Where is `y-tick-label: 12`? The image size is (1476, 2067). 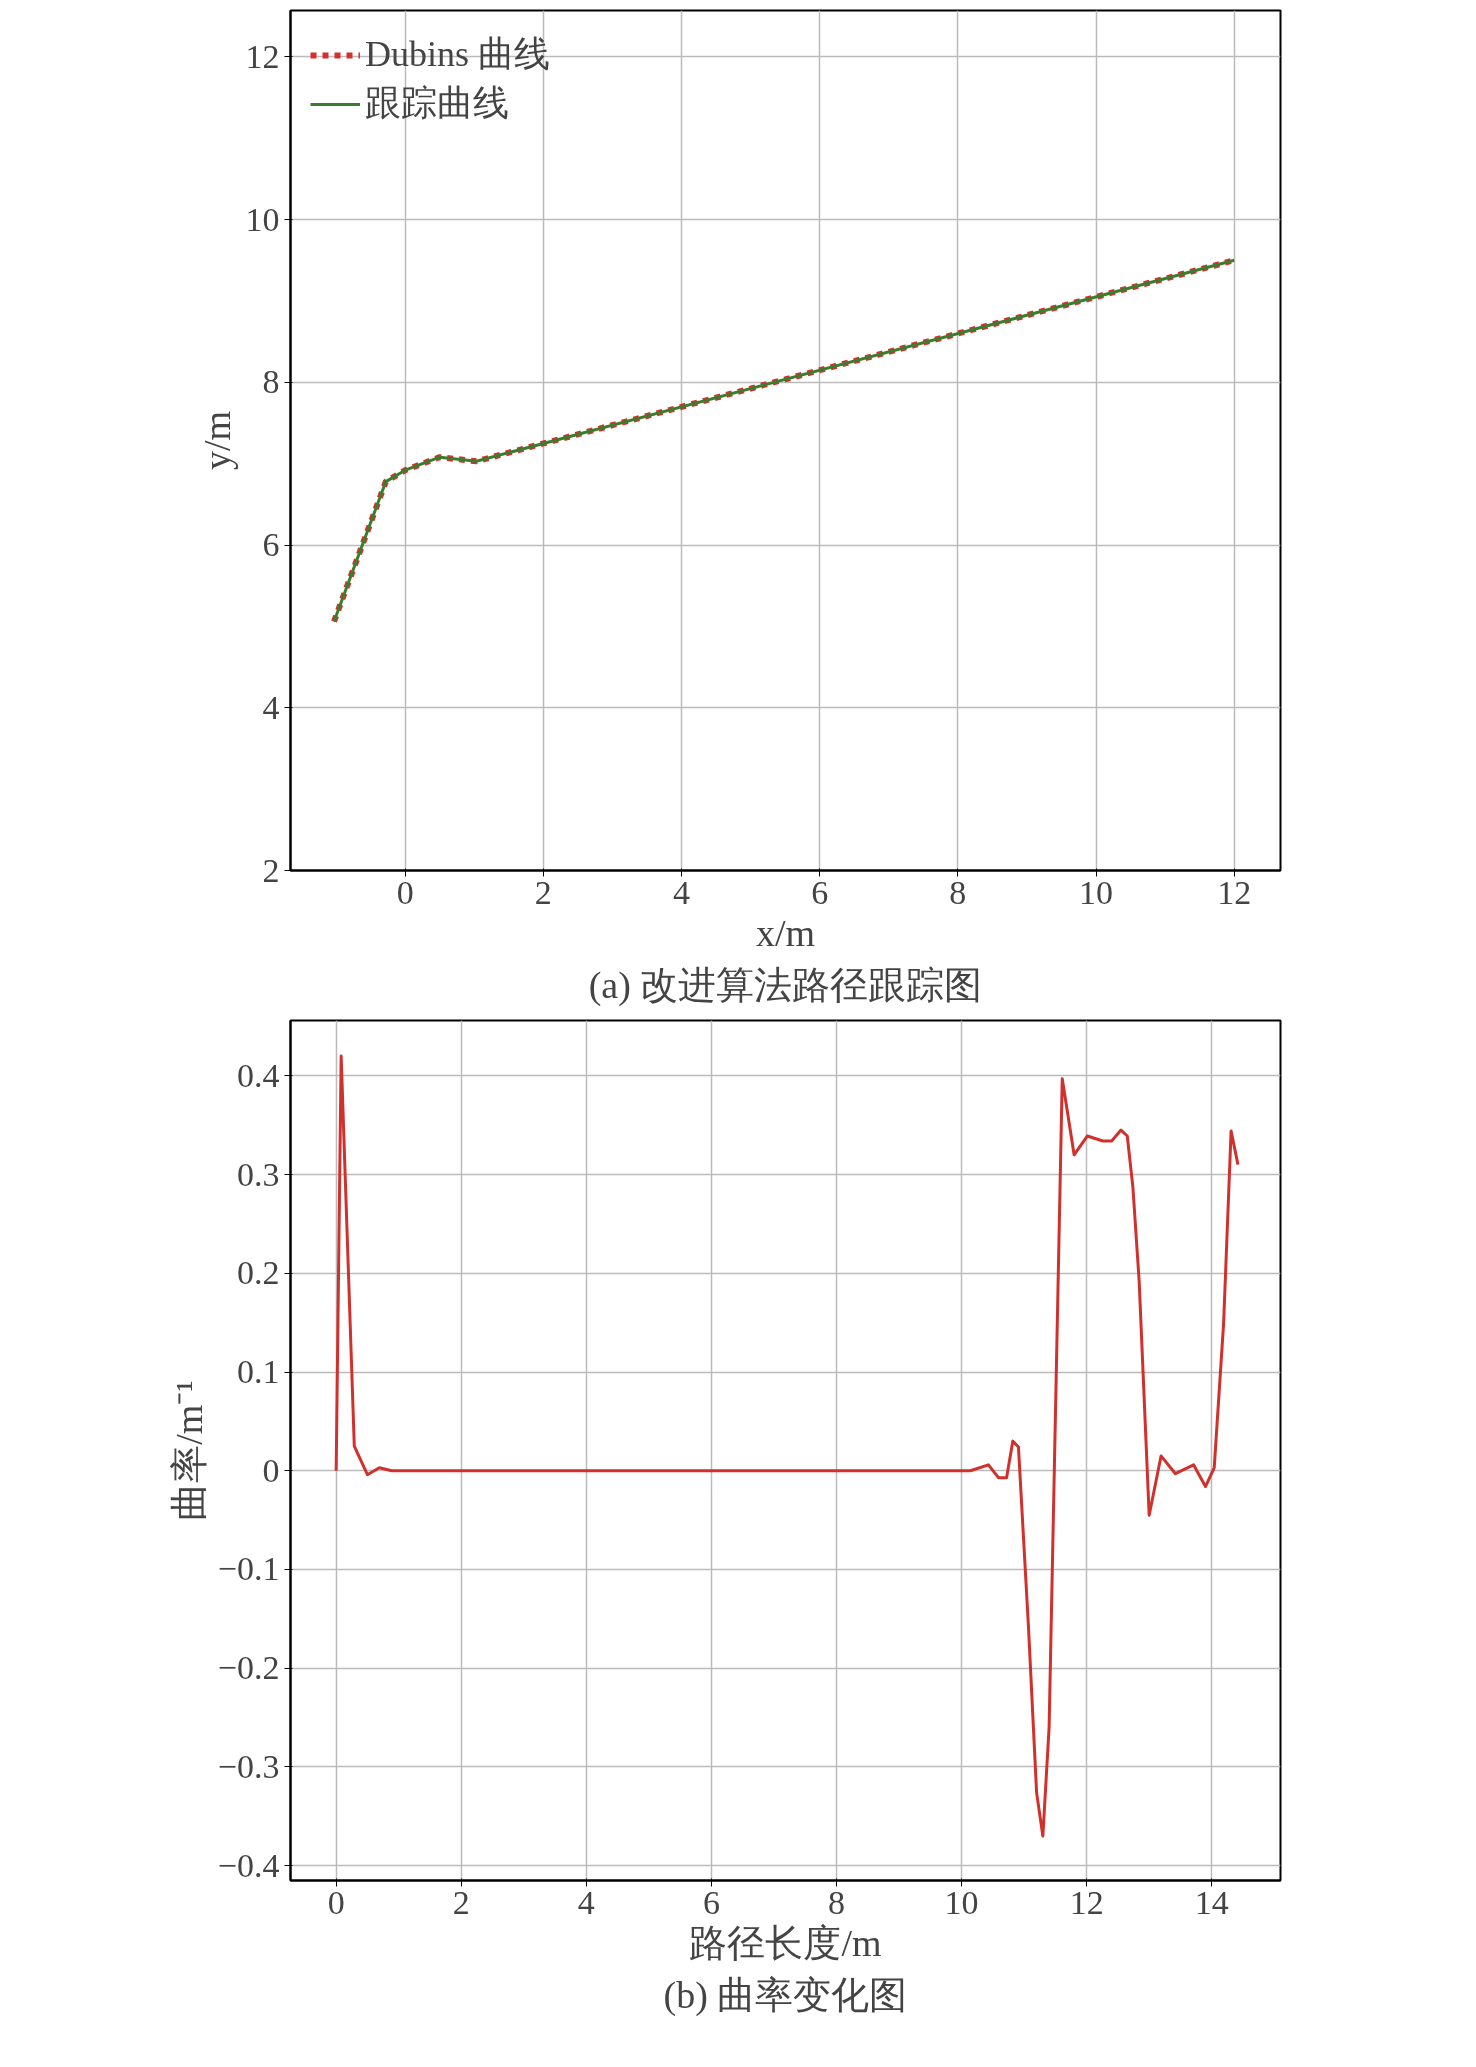
y-tick-label: 12 is located at coordinates (262, 56).